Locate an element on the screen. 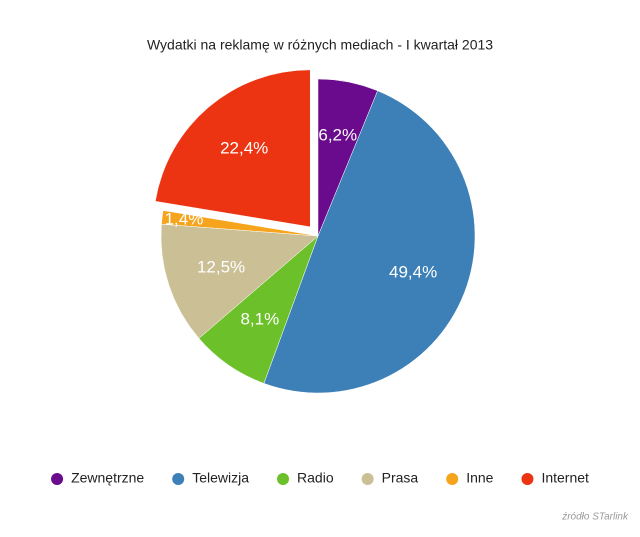 The width and height of the screenshot is (640, 537). slice-label: 49,4% is located at coordinates (413, 271).